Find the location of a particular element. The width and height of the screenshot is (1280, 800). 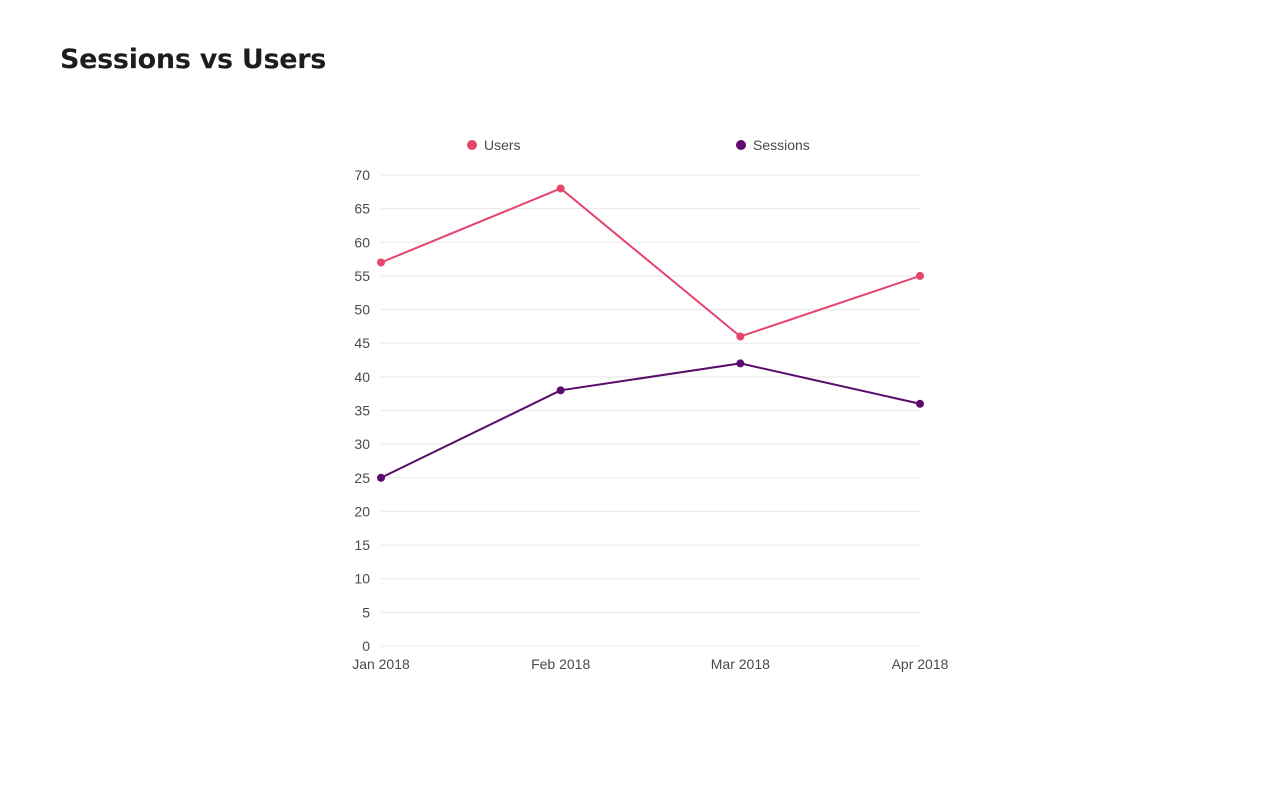

y-tick-label: 50 is located at coordinates (362, 310).